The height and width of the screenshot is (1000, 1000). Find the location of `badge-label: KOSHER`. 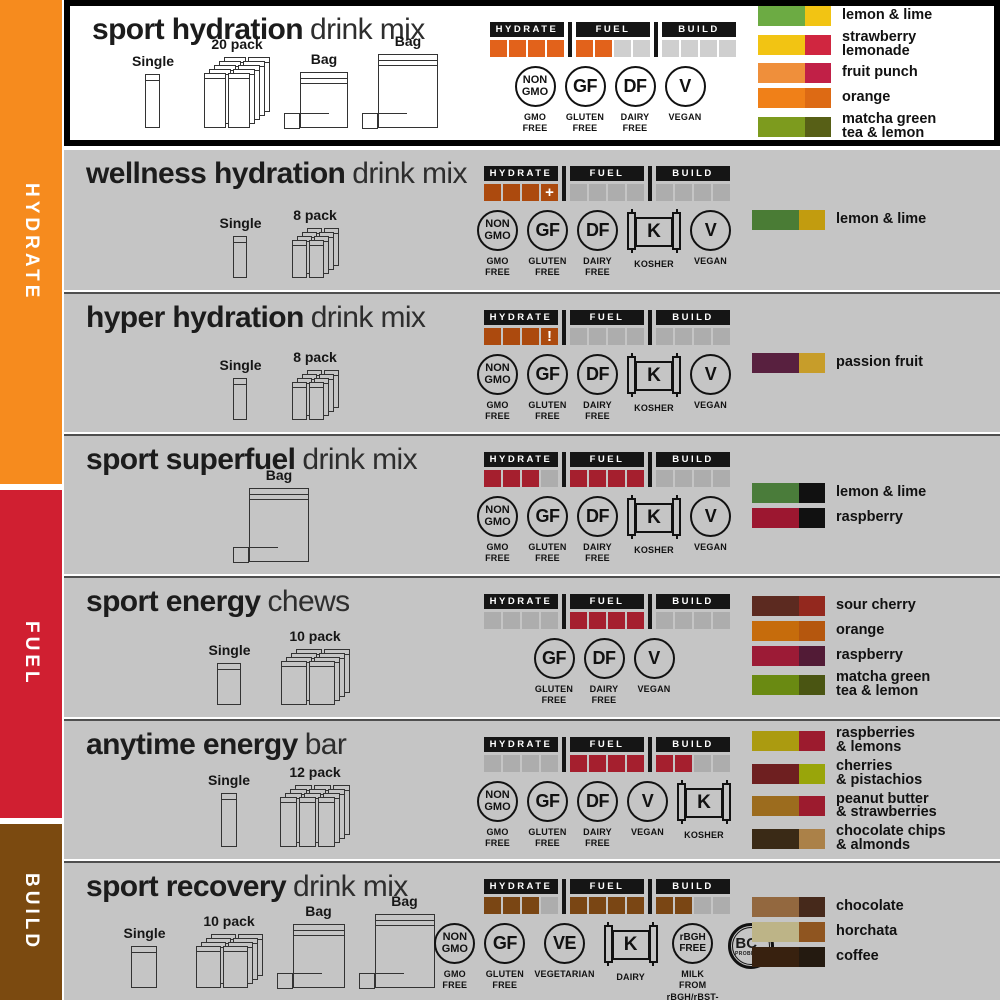

badge-label: KOSHER is located at coordinates (654, 550).